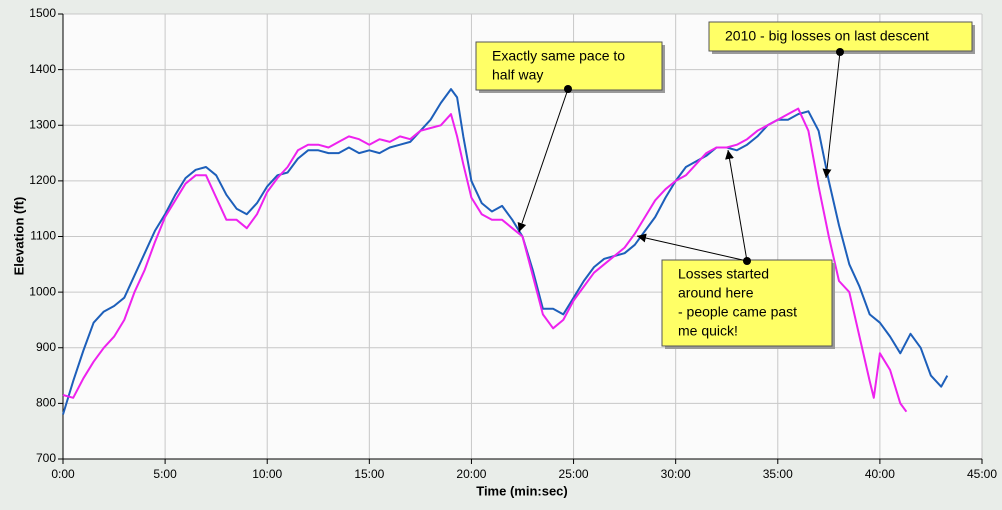  What do you see at coordinates (18, 236) in the screenshot?
I see `y-axis-label: Elevation (ft)` at bounding box center [18, 236].